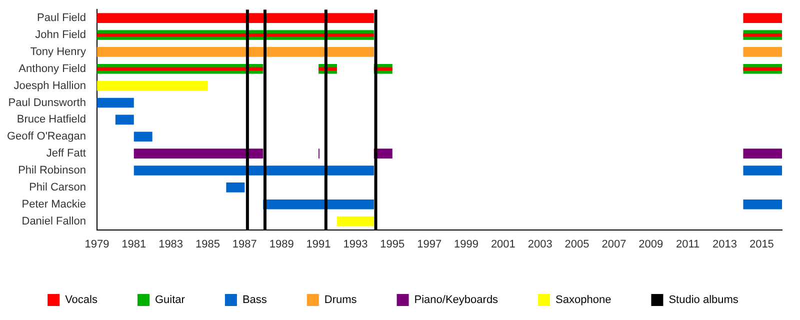 The image size is (800, 320). I want to click on x-tick-label: 2011, so click(688, 244).